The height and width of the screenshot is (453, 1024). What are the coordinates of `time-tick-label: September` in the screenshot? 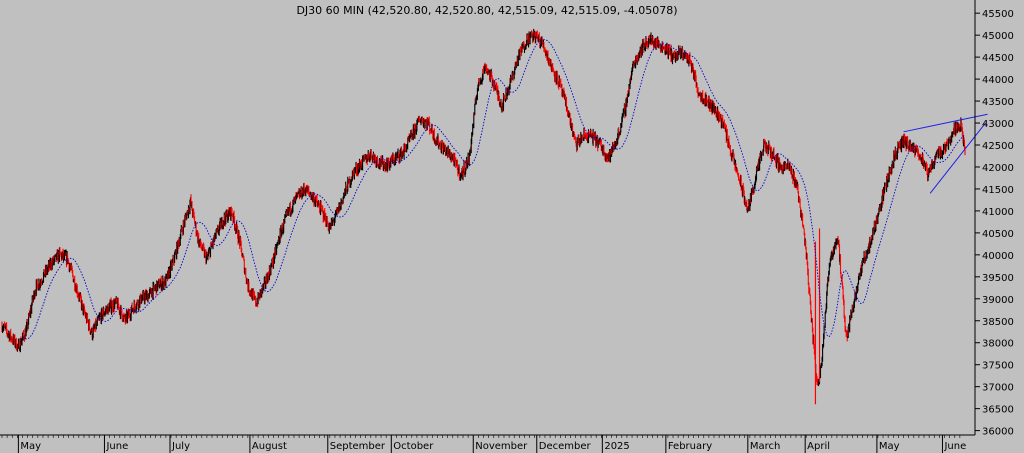 It's located at (358, 446).